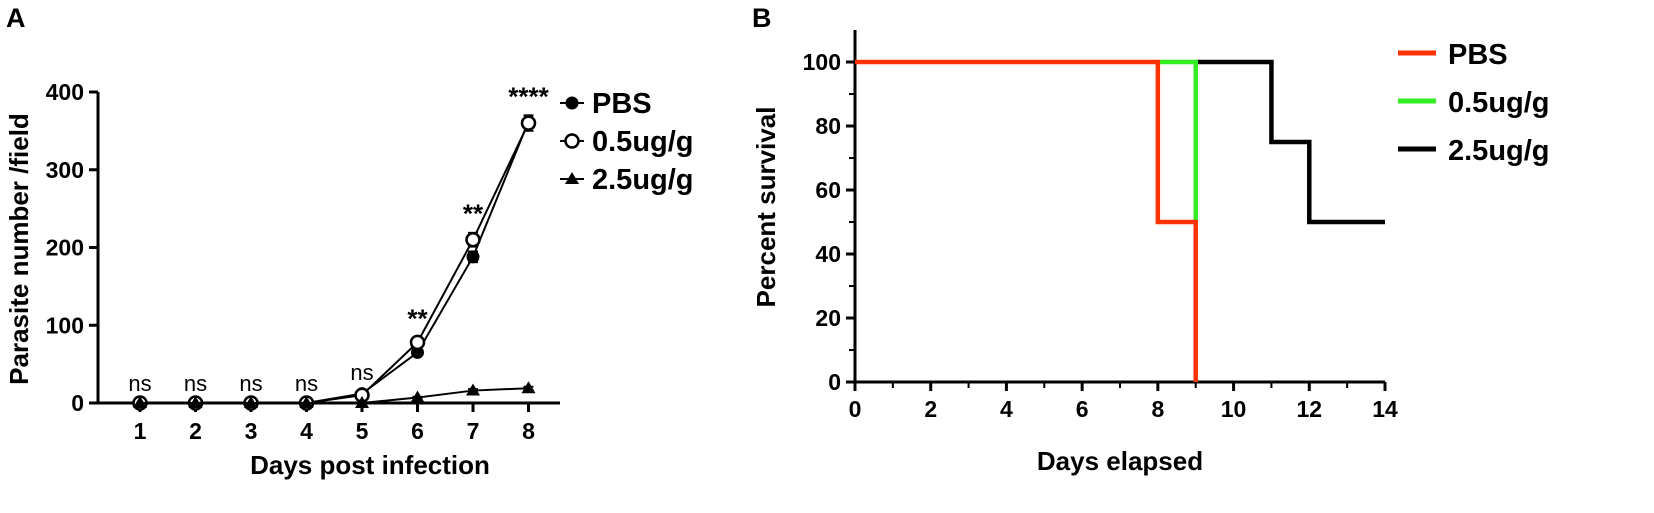  I want to click on panel-a-y-tick-label: 200, so click(65, 248).